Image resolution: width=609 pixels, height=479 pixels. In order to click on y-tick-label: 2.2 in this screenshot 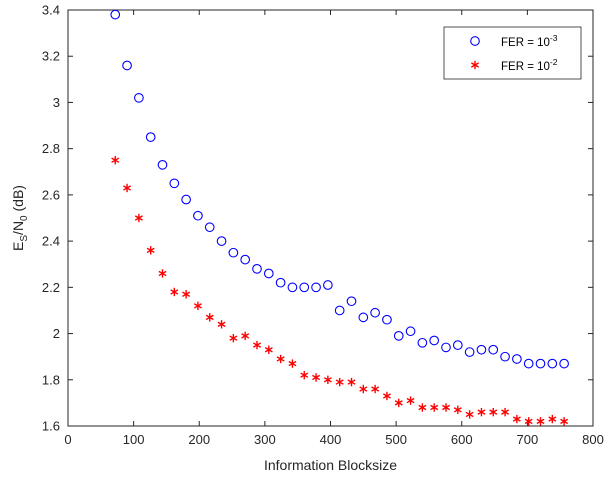, I will do `click(51, 287)`.